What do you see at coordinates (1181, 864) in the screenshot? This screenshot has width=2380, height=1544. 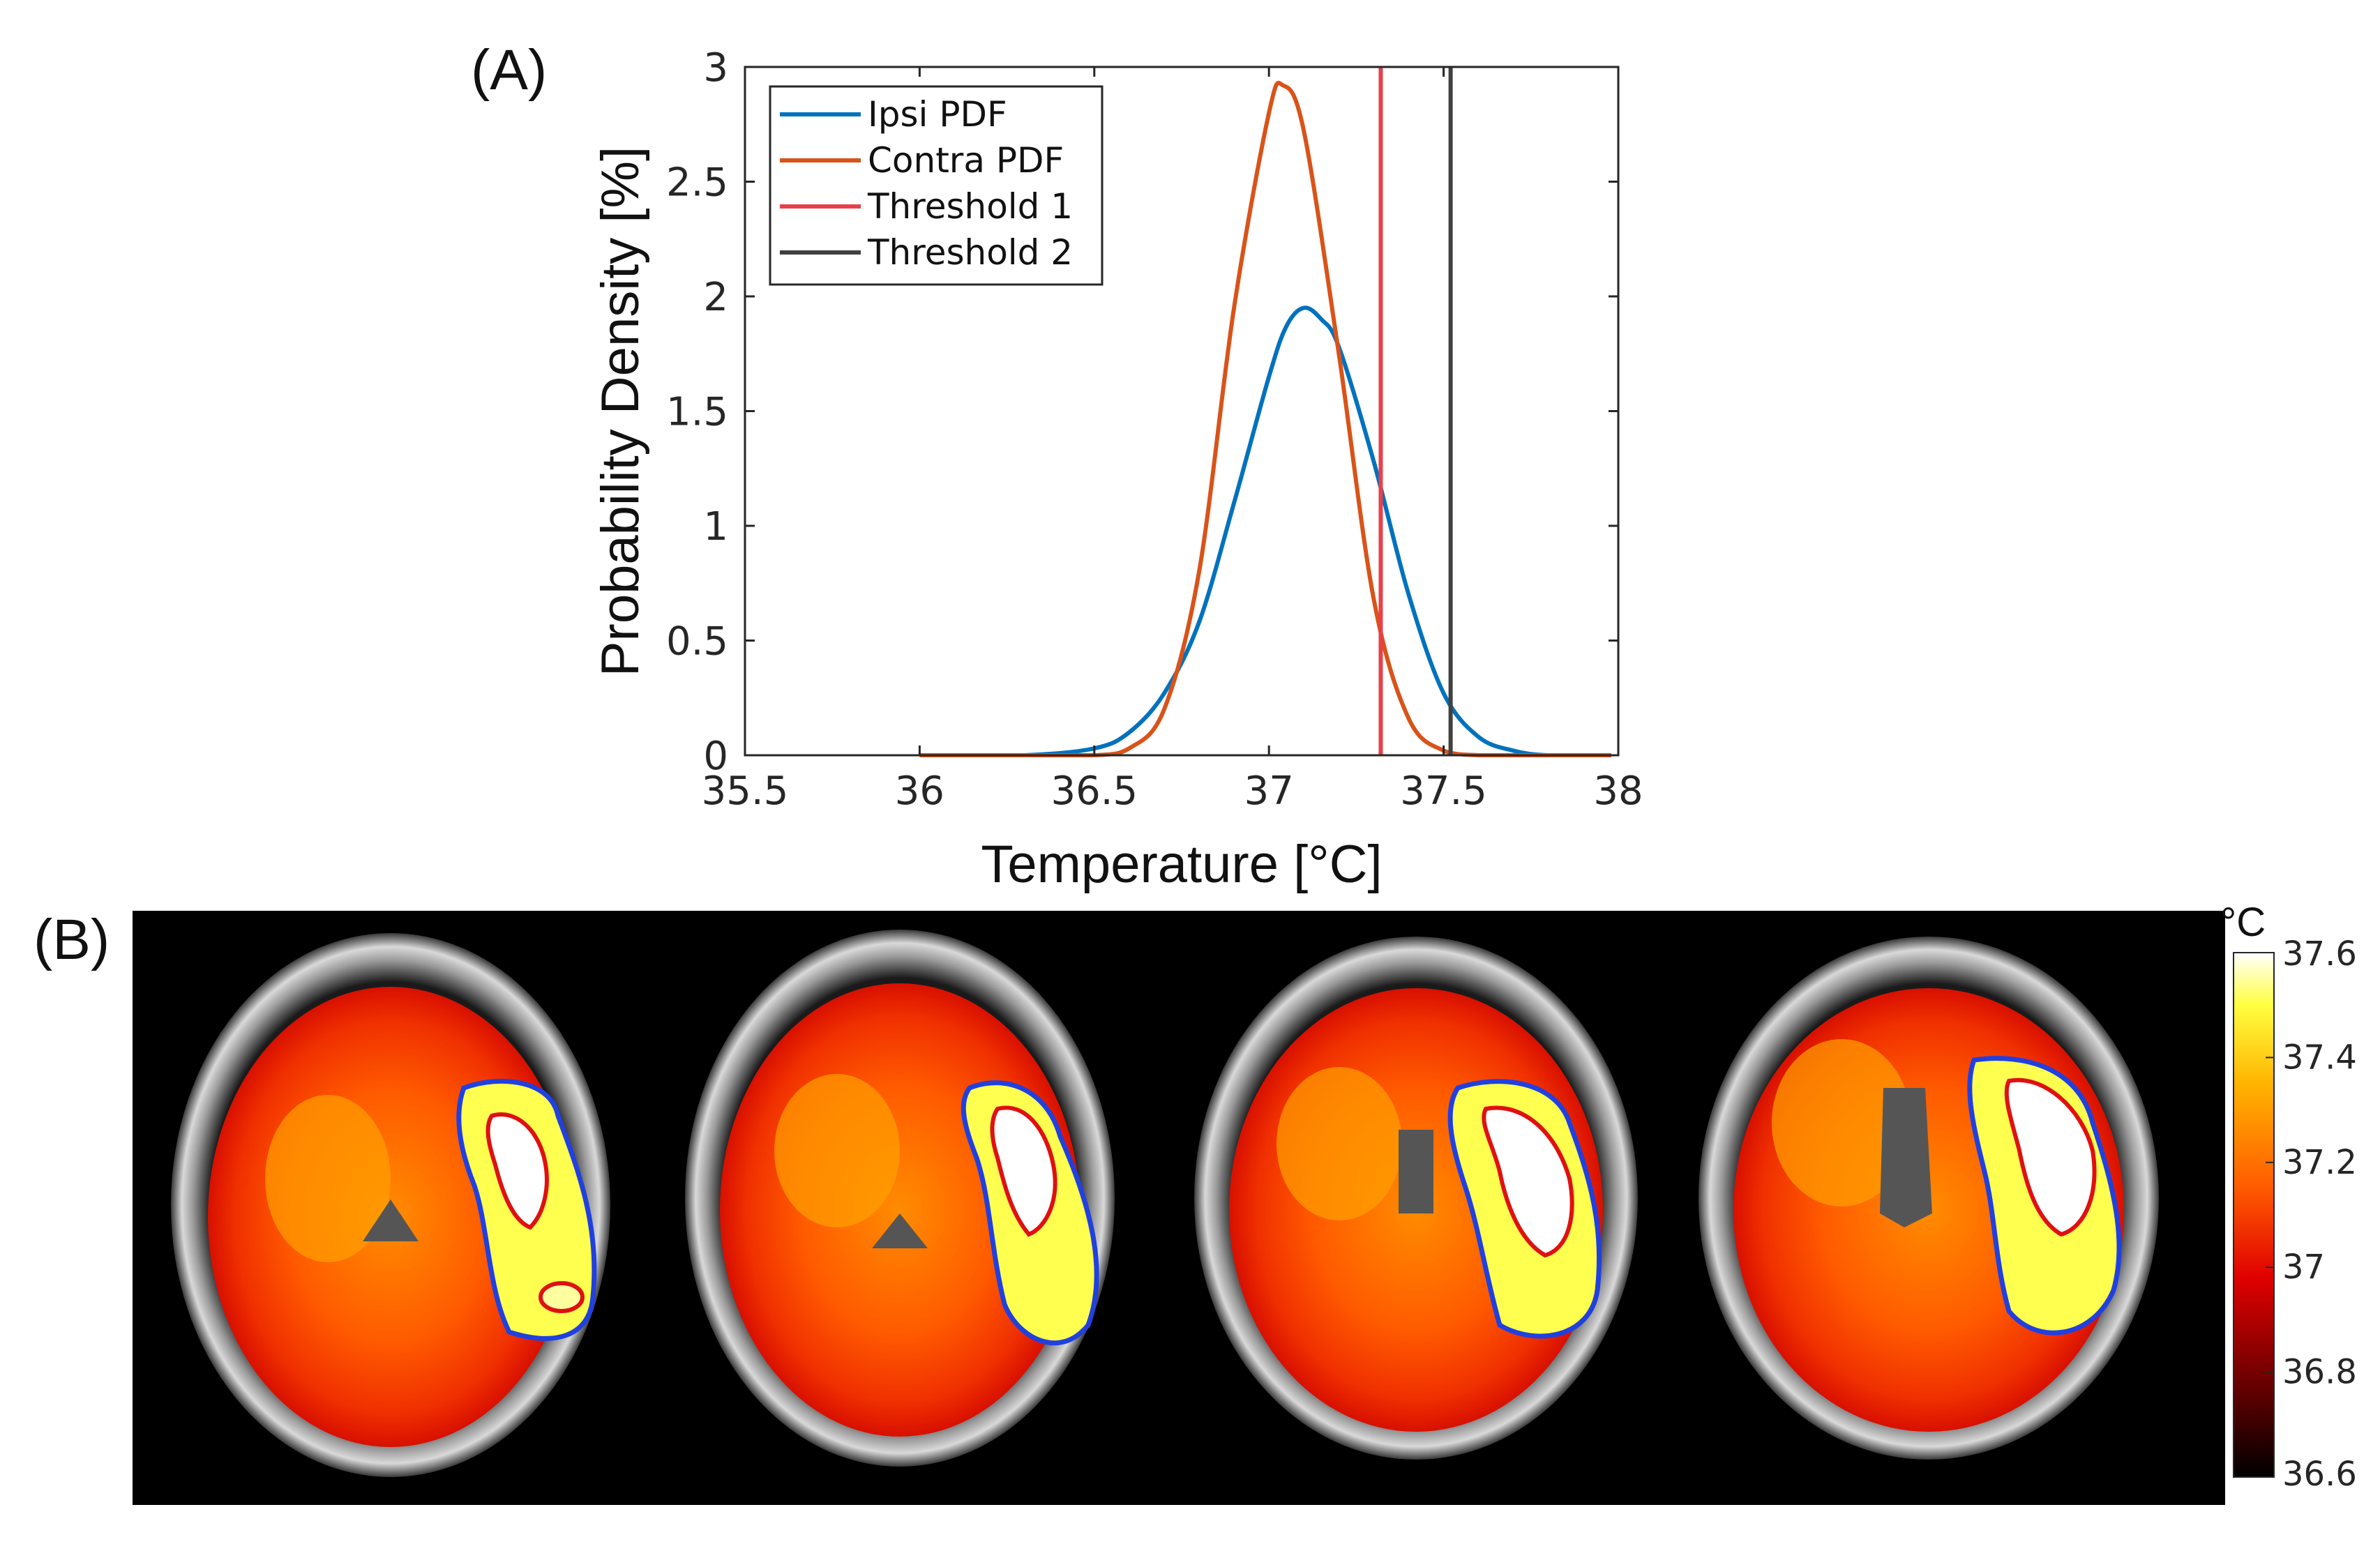 I see `x-axis-title: Temperature [°C]` at bounding box center [1181, 864].